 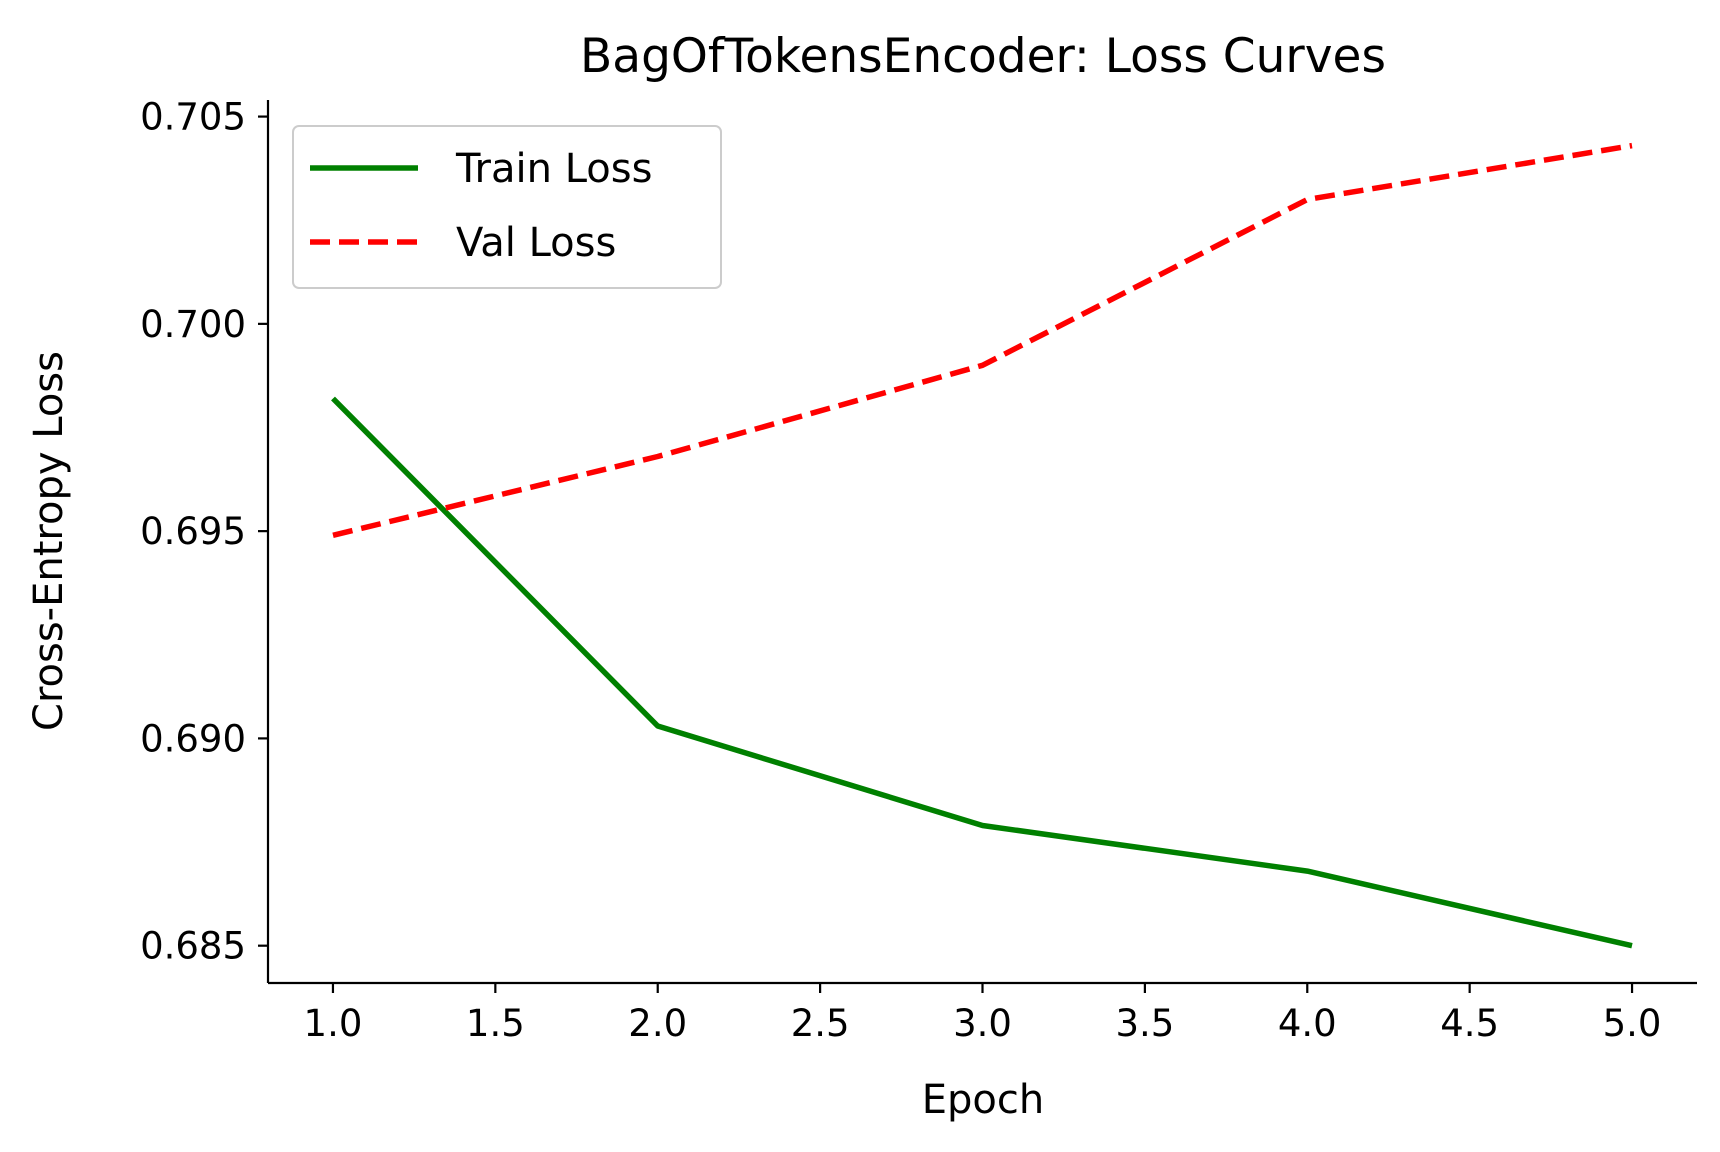 I want to click on chart-title: BagOfTokensEncoder: Loss Curves, so click(x=983, y=56).